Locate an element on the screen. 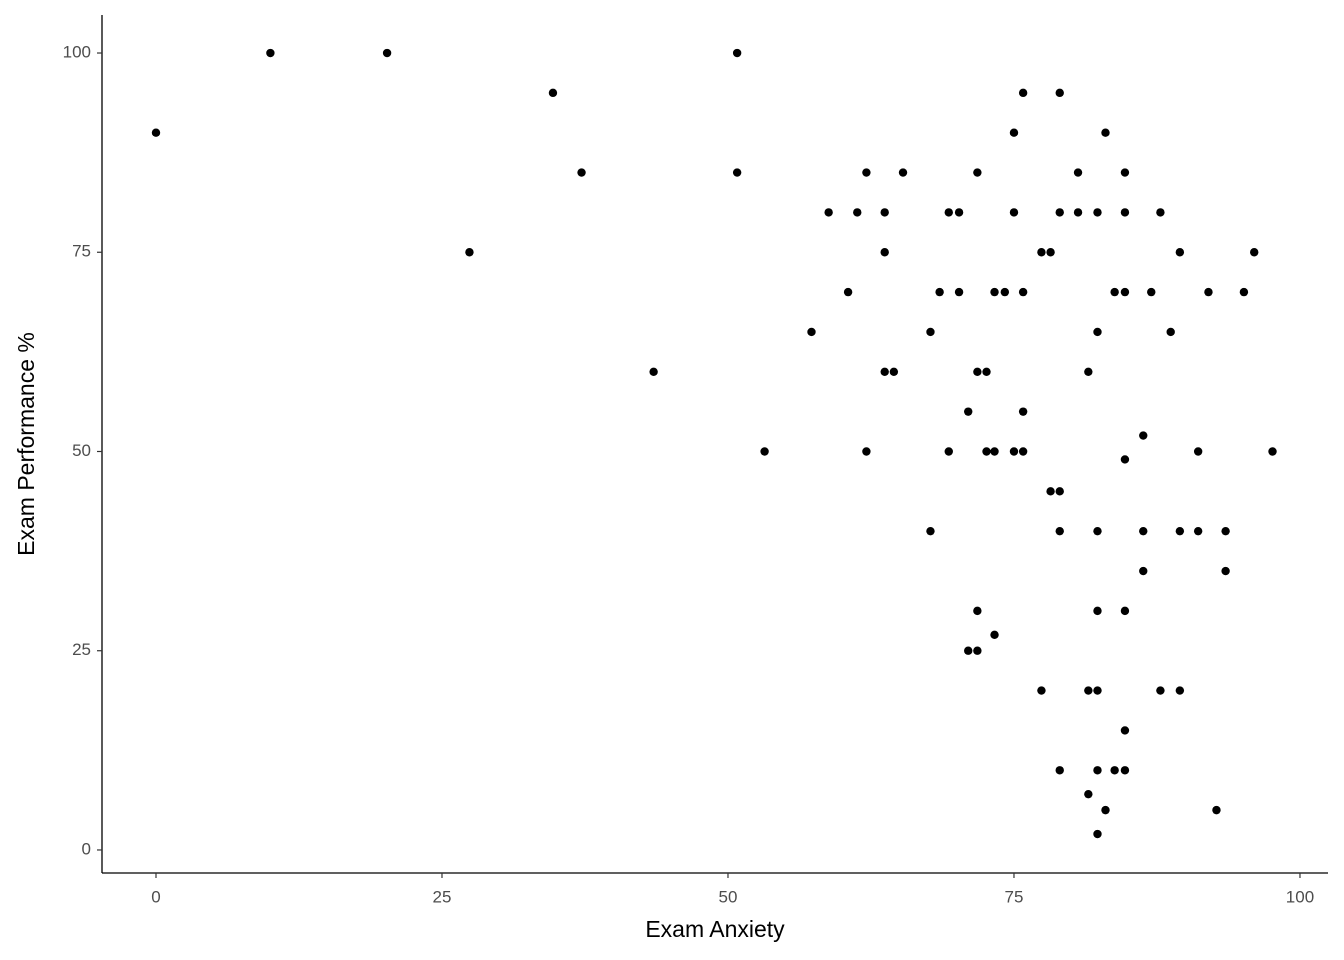 The height and width of the screenshot is (960, 1344). y-tick-label: 50 is located at coordinates (81, 450).